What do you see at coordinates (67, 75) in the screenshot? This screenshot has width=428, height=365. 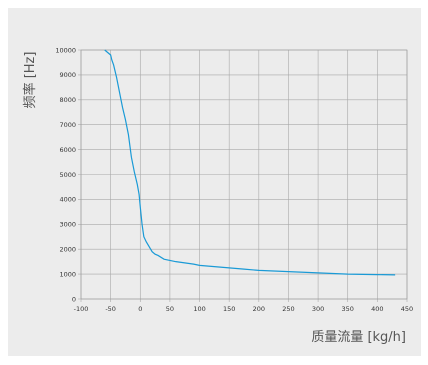 I see `y-tick-label: 9000` at bounding box center [67, 75].